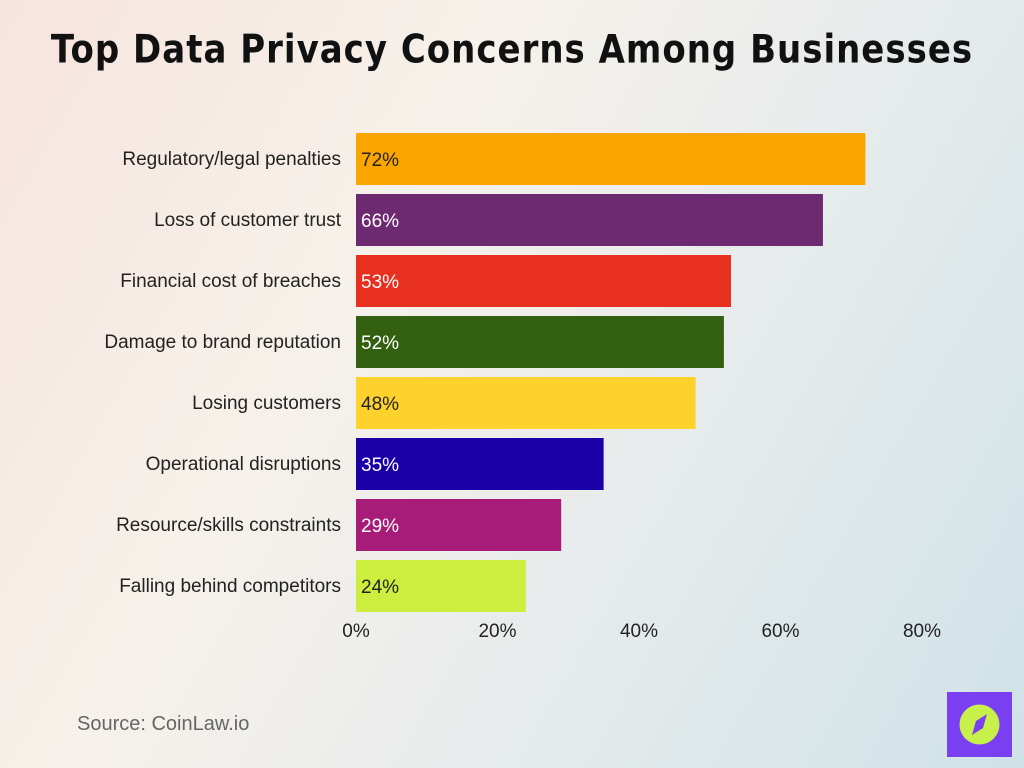 This screenshot has width=1024, height=768. Describe the element at coordinates (228, 525) in the screenshot. I see `category-label: Resource/skills constraints` at that location.